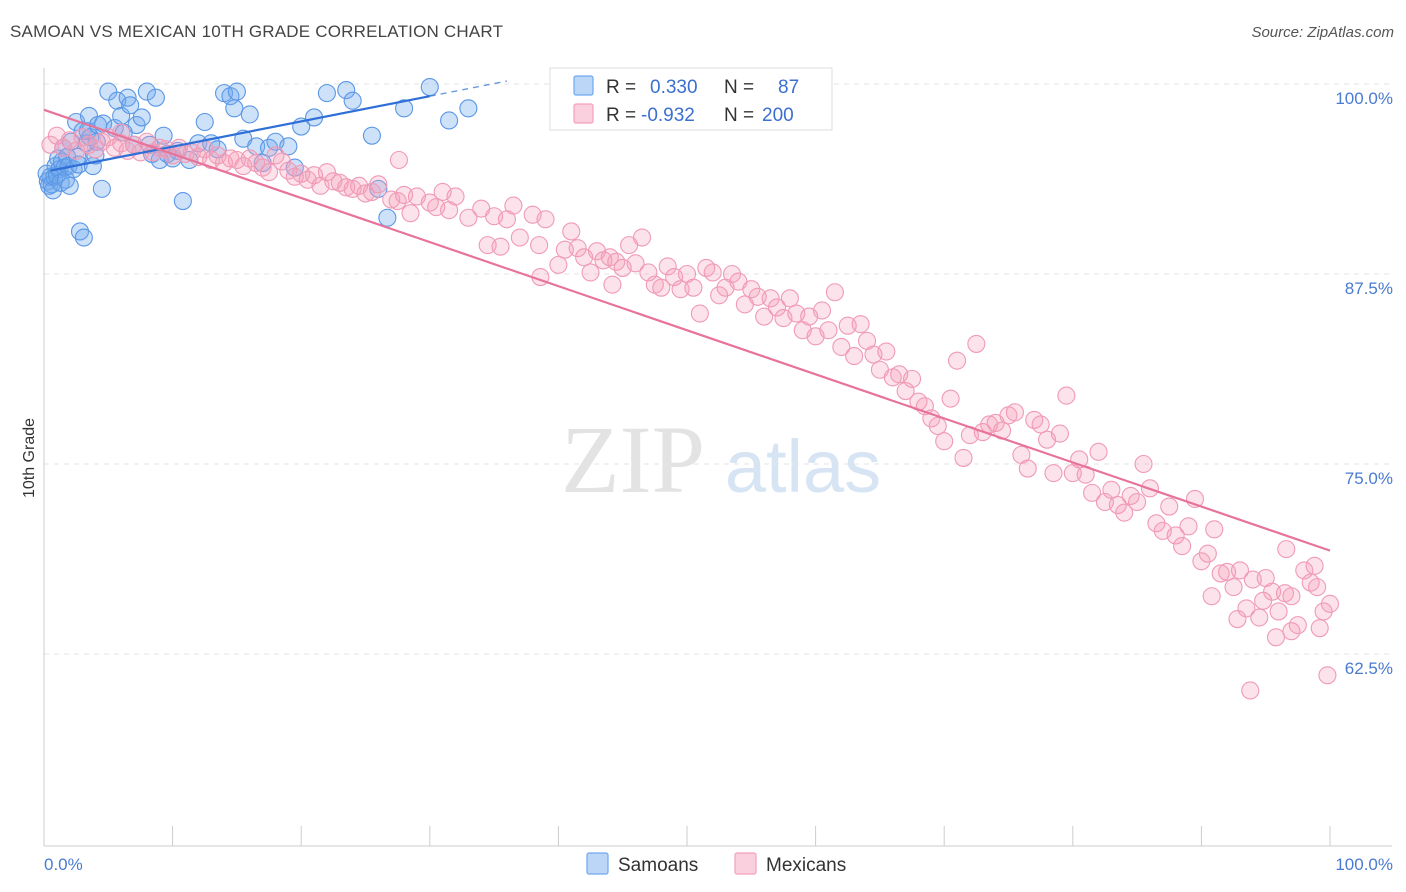 Image resolution: width=1406 pixels, height=892 pixels. What do you see at coordinates (63, 864) in the screenshot?
I see `x-tick-label: 0.0%` at bounding box center [63, 864].